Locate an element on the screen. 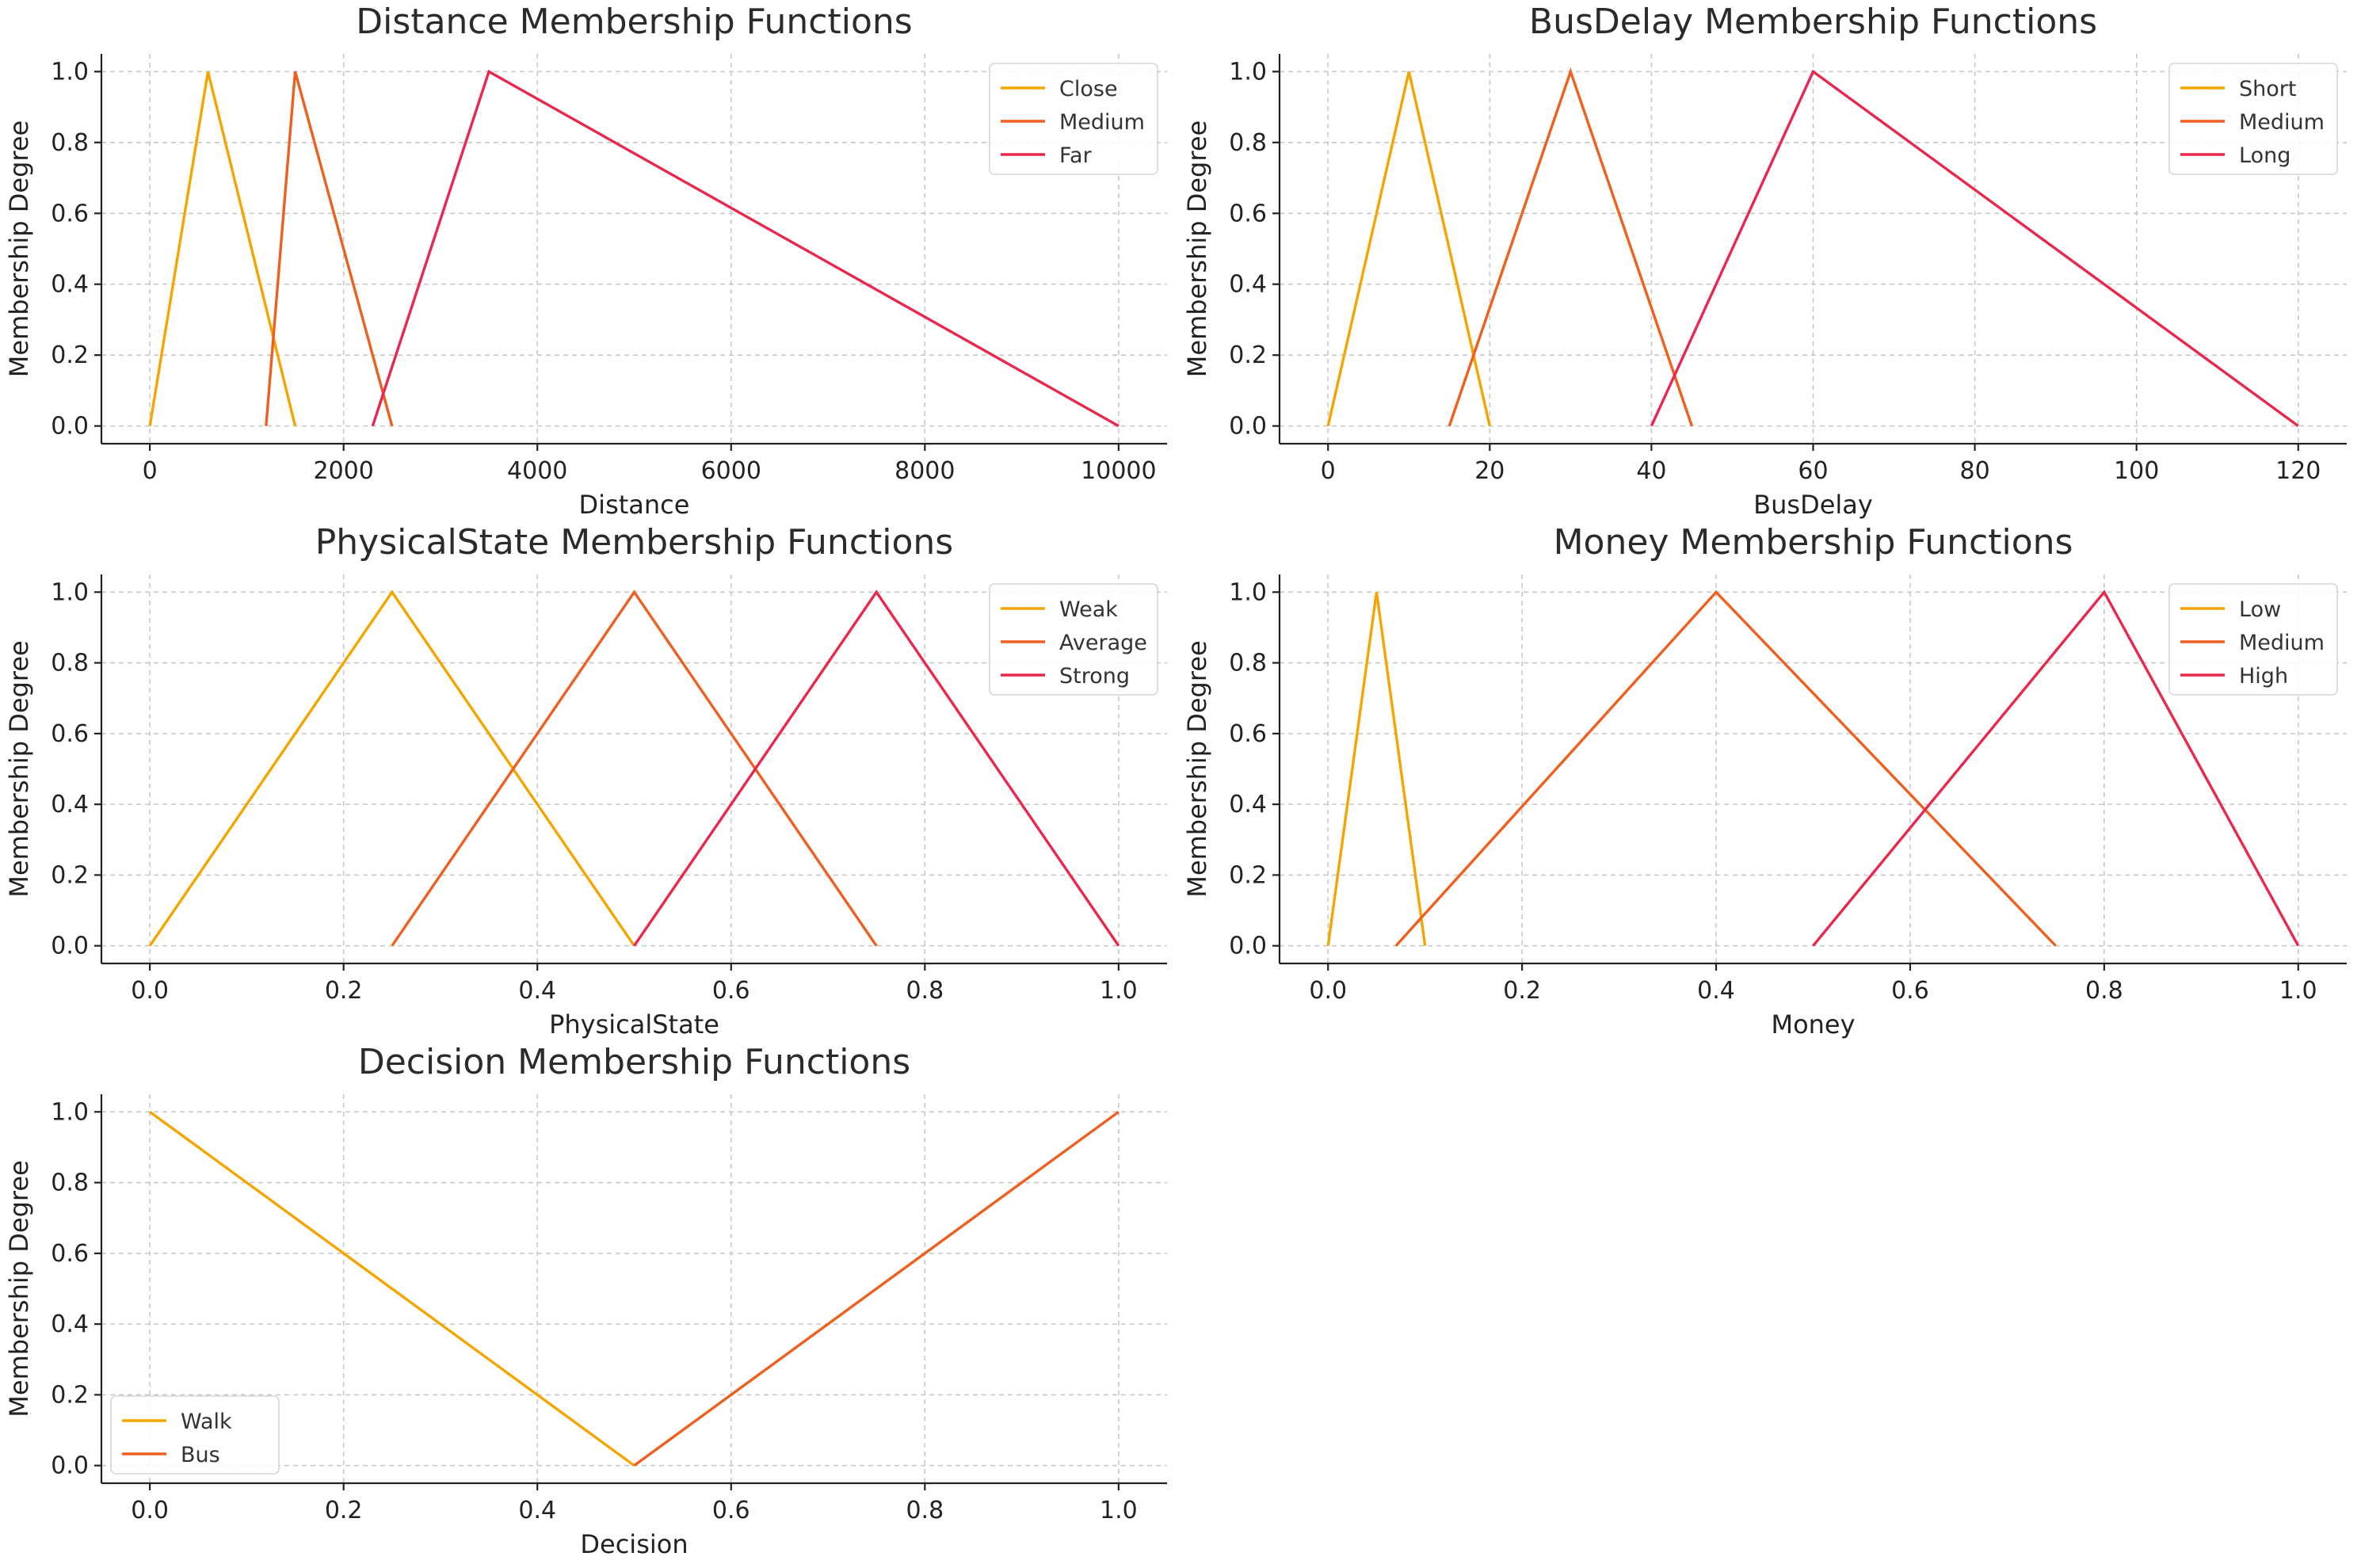  series-line-long is located at coordinates (1974, 248).